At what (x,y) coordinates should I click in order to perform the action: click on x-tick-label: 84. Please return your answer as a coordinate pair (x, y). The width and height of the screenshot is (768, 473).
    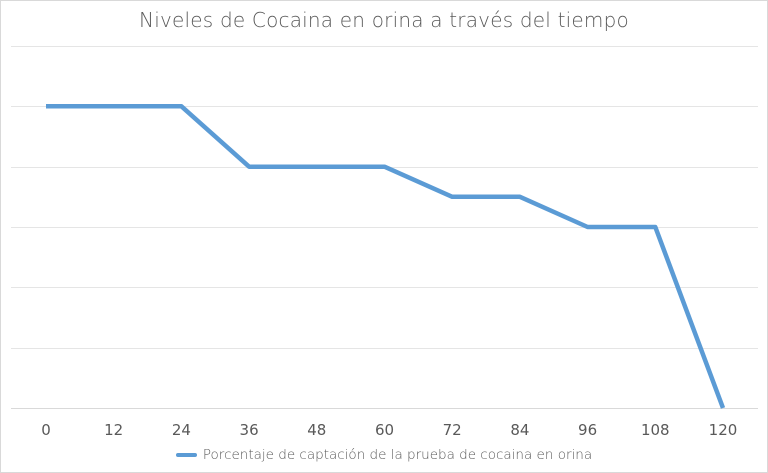
    Looking at the image, I should click on (519, 430).